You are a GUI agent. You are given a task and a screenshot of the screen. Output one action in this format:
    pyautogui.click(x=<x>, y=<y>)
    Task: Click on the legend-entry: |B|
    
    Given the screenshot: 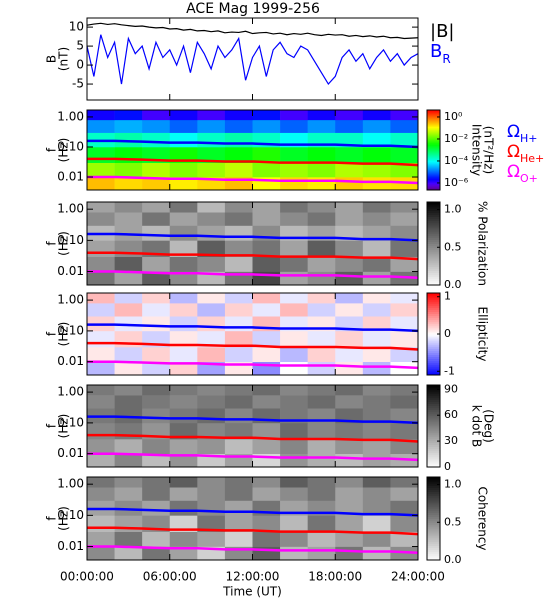 What is the action you would take?
    pyautogui.click(x=442, y=31)
    